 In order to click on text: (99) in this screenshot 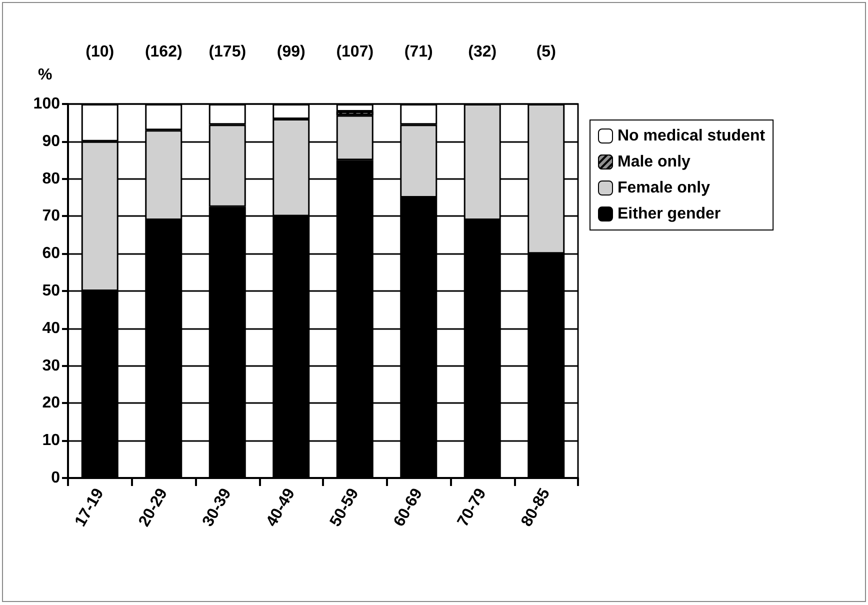, I will do `click(291, 52)`.